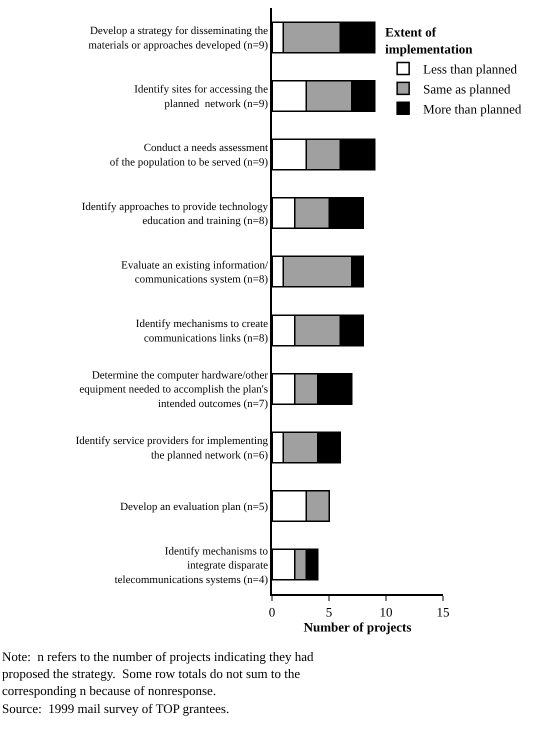  Describe the element at coordinates (470, 69) in the screenshot. I see `legend-label: Less than planned` at that location.